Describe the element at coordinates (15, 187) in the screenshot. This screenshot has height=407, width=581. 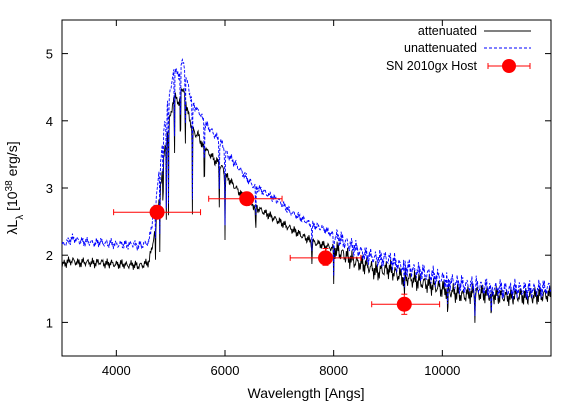
I see `y-axis-label: λLλ [1038 erg/s]` at that location.